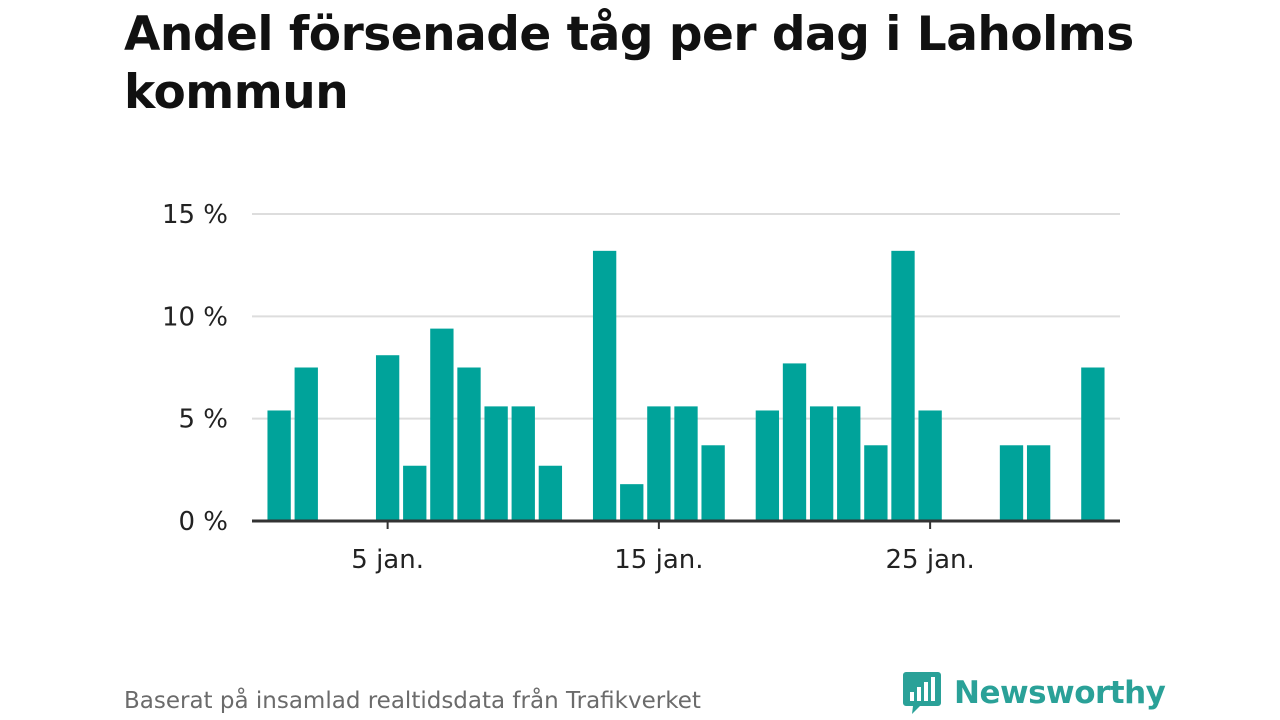 The height and width of the screenshot is (720, 1280). What do you see at coordinates (1060, 693) in the screenshot?
I see `brand-name: Newsworthy` at bounding box center [1060, 693].